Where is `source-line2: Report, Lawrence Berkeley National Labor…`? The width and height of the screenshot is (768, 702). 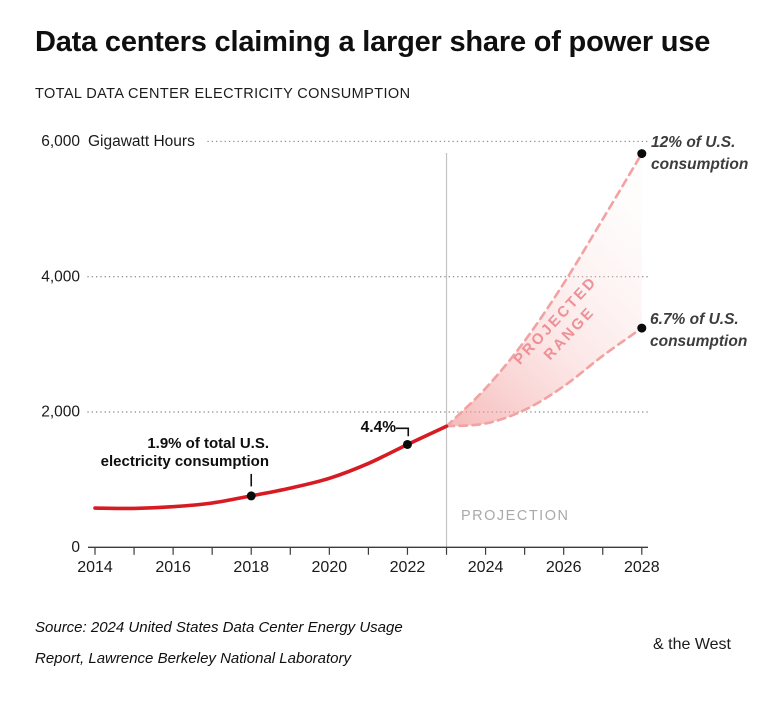
source-line2: Report, Lawrence Berkeley National Labor… is located at coordinates (193, 658).